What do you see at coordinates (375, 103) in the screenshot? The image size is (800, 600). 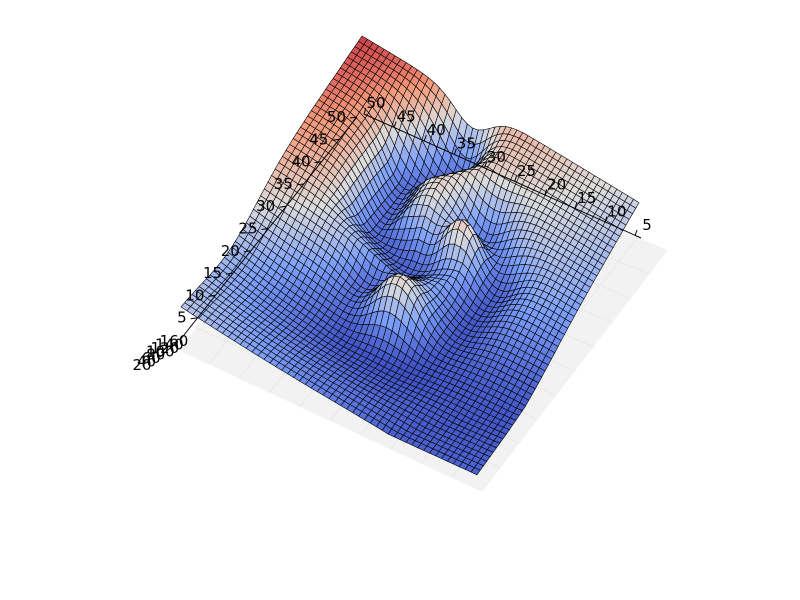 I see `x-tick-label: 50` at bounding box center [375, 103].